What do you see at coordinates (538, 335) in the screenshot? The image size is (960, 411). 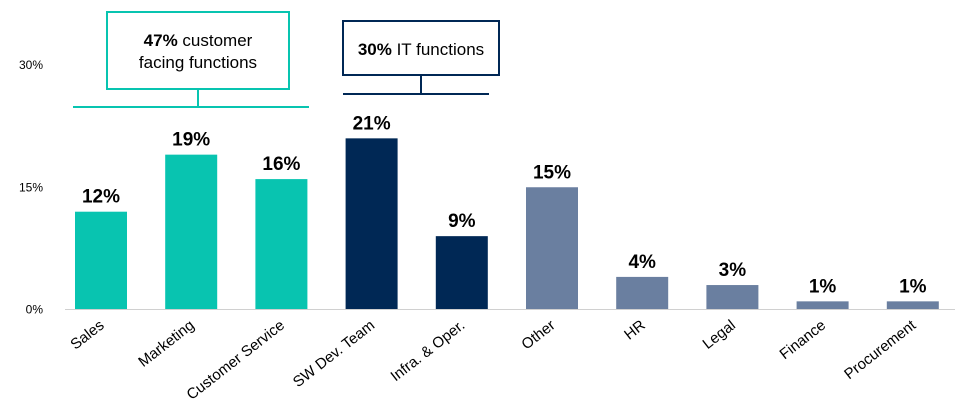 I see `x-tick-label: Other` at bounding box center [538, 335].